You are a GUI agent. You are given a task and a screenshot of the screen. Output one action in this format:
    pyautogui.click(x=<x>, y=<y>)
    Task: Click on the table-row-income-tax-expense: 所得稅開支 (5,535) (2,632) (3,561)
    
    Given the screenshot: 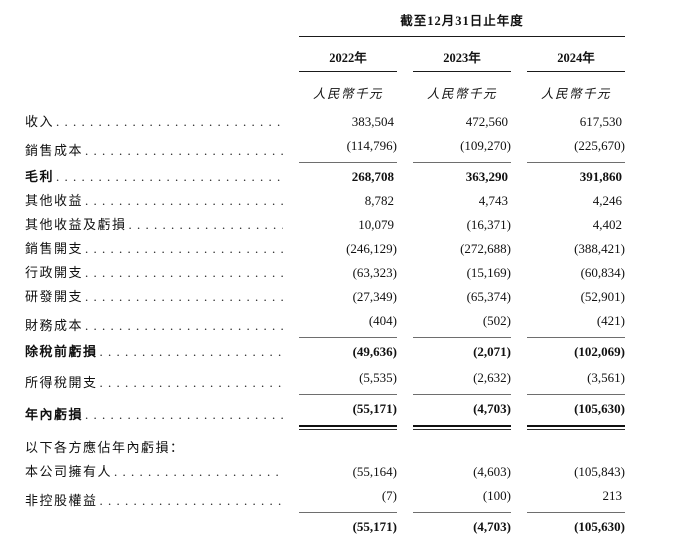 What is the action you would take?
    pyautogui.click(x=352, y=380)
    